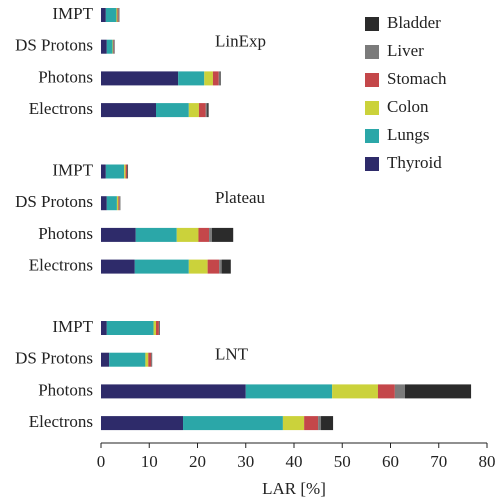  Describe the element at coordinates (245, 461) in the screenshot. I see `x-tick-label: 30` at that location.